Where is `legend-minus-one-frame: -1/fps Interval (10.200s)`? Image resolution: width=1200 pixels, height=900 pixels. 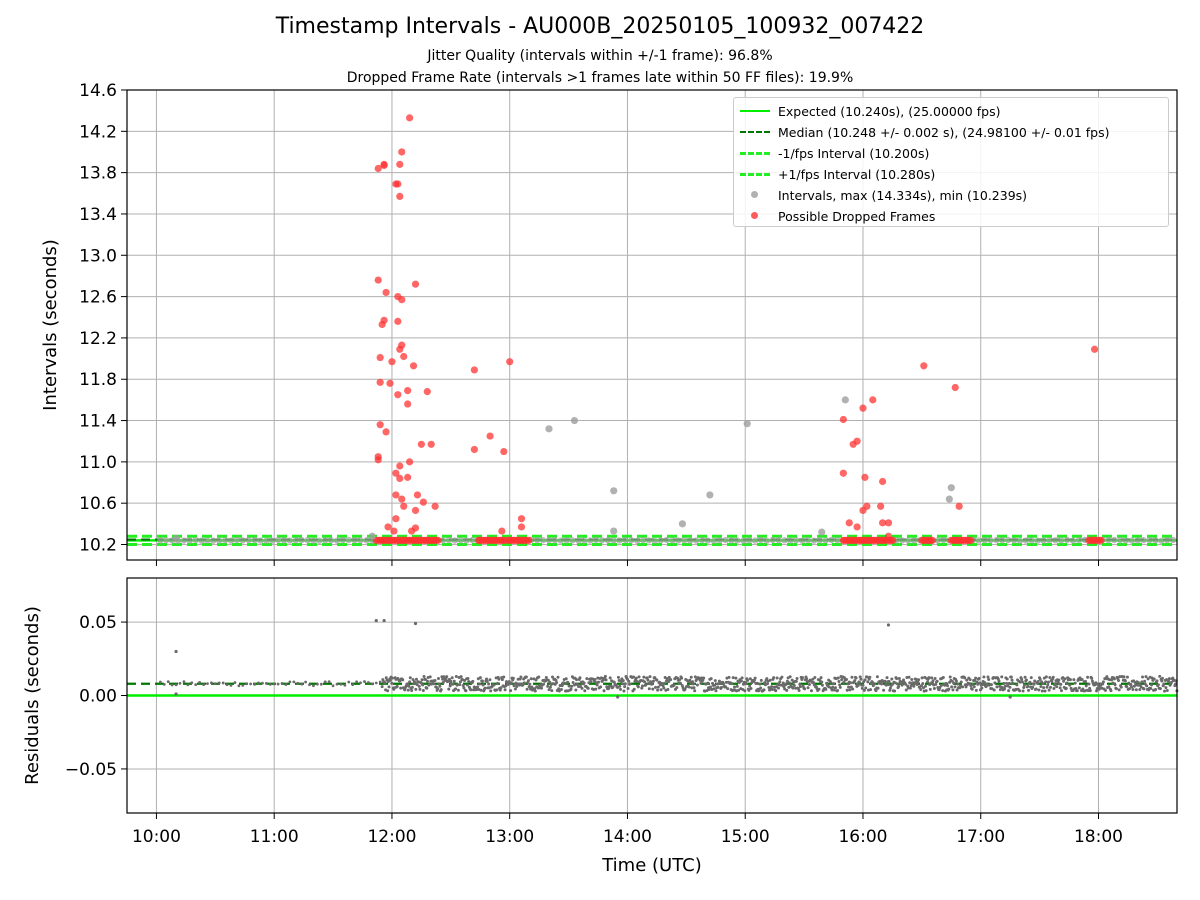
legend-minus-one-frame: -1/fps Interval (10.200s) is located at coordinates (831, 153).